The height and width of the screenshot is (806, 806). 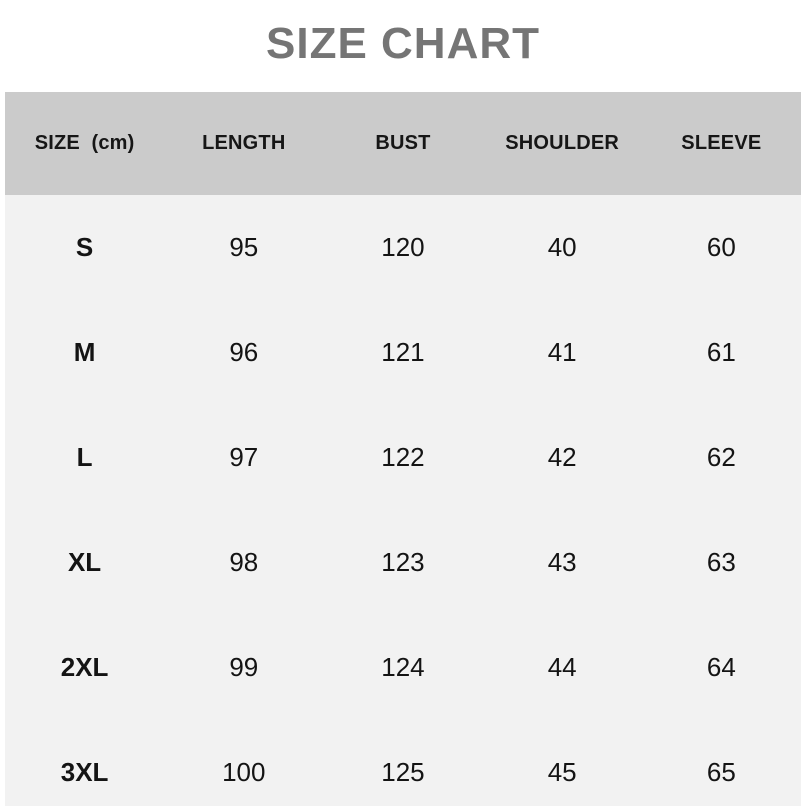 What do you see at coordinates (721, 667) in the screenshot?
I see `sleeve-cell: 64` at bounding box center [721, 667].